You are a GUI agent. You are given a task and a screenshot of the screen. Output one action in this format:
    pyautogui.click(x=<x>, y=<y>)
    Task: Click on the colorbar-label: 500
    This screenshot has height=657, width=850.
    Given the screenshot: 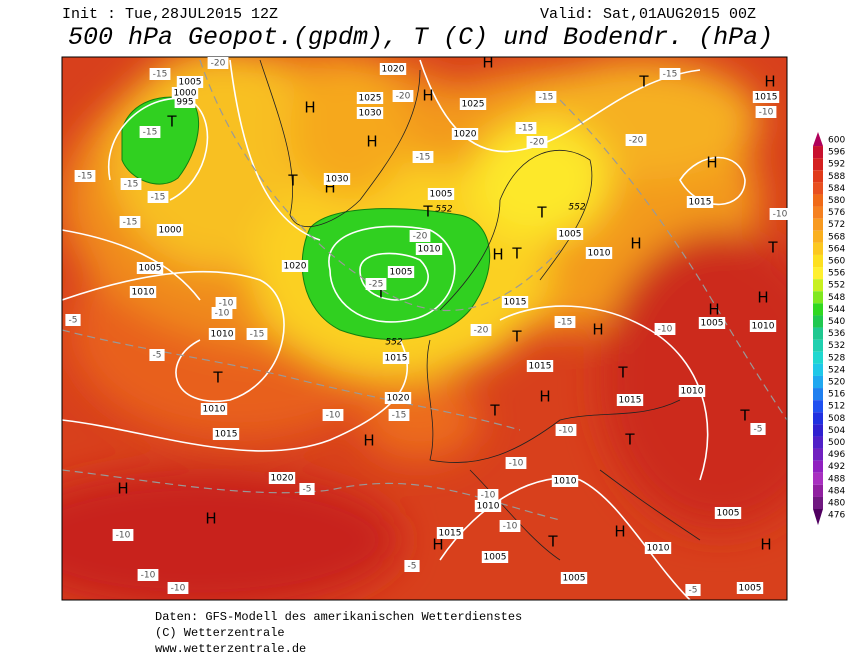 What is the action you would take?
    pyautogui.click(x=836, y=443)
    